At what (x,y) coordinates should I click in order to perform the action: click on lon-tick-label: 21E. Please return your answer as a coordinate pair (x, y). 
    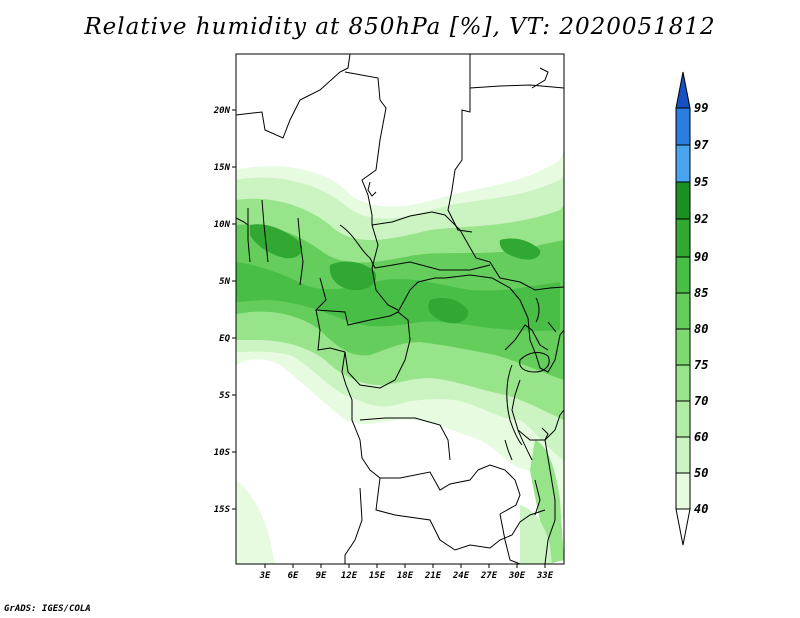
    Looking at the image, I should click on (433, 576).